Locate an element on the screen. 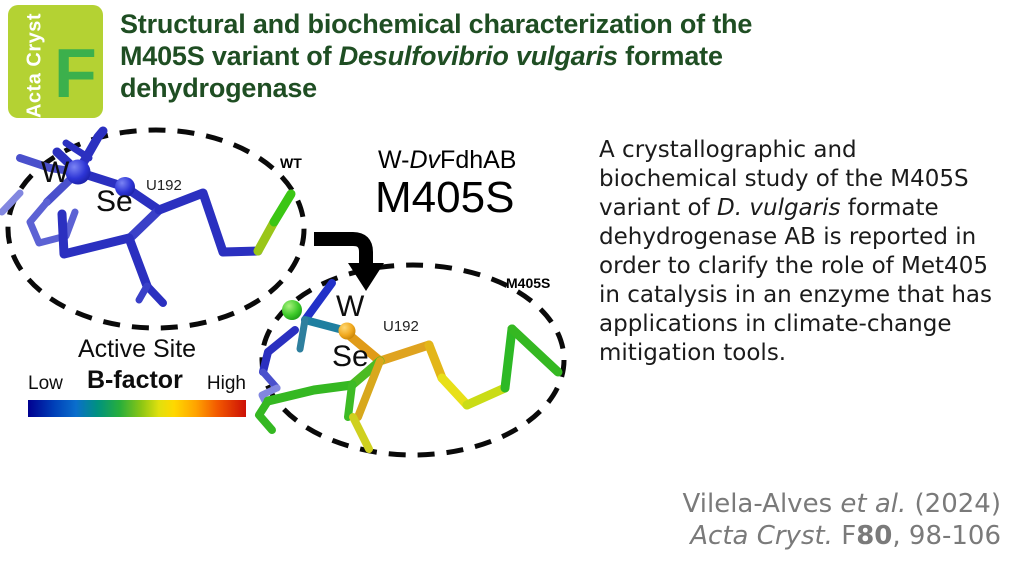 The image size is (1014, 570). m405s-structure is located at coordinates (409, 366).